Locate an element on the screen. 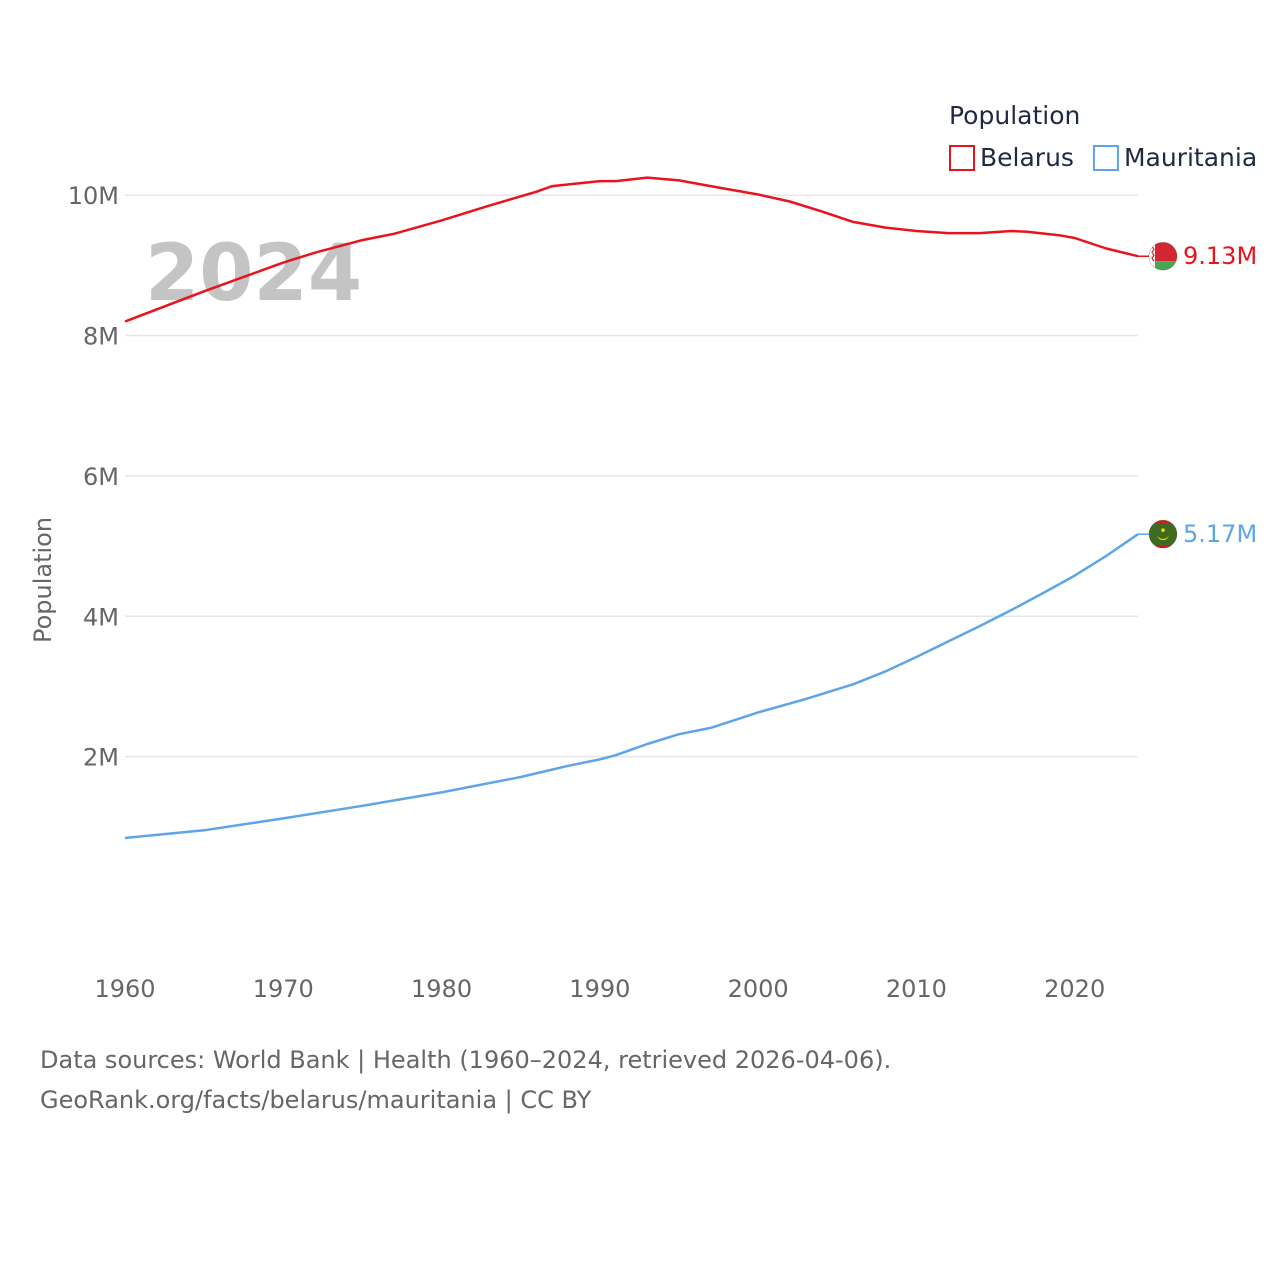 The image size is (1280, 1280). mauritania-flag-icon is located at coordinates (1163, 534).